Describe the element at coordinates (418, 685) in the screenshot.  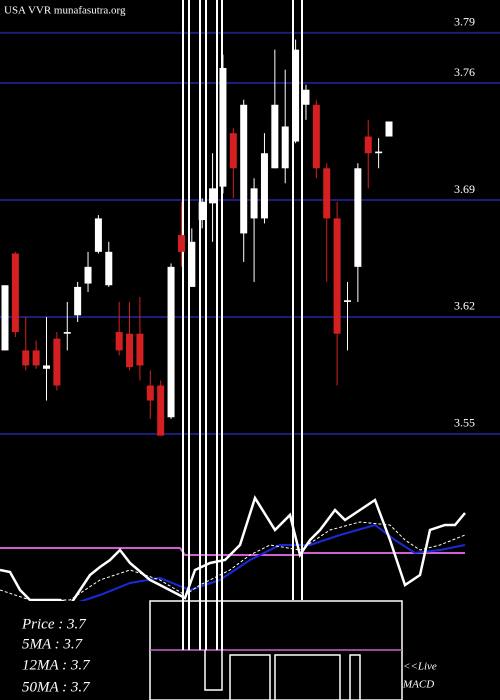
I see `macd-label: MACD` at that location.